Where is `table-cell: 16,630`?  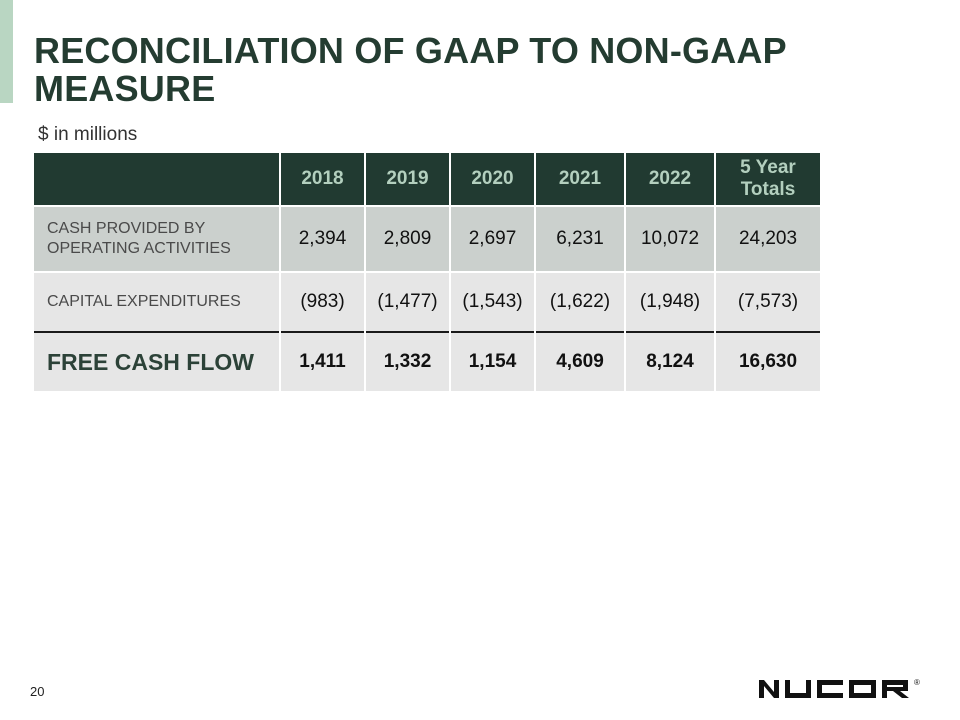
table-cell: 16,630 is located at coordinates (767, 361).